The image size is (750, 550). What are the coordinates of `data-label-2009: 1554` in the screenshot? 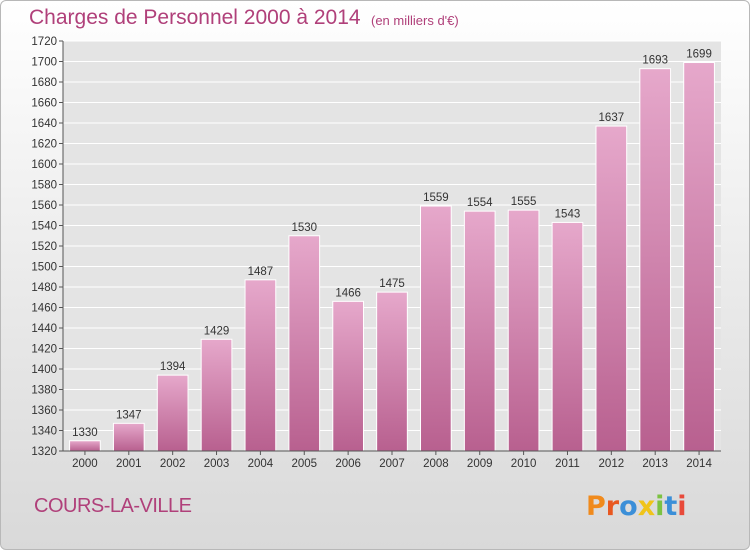 It's located at (480, 203).